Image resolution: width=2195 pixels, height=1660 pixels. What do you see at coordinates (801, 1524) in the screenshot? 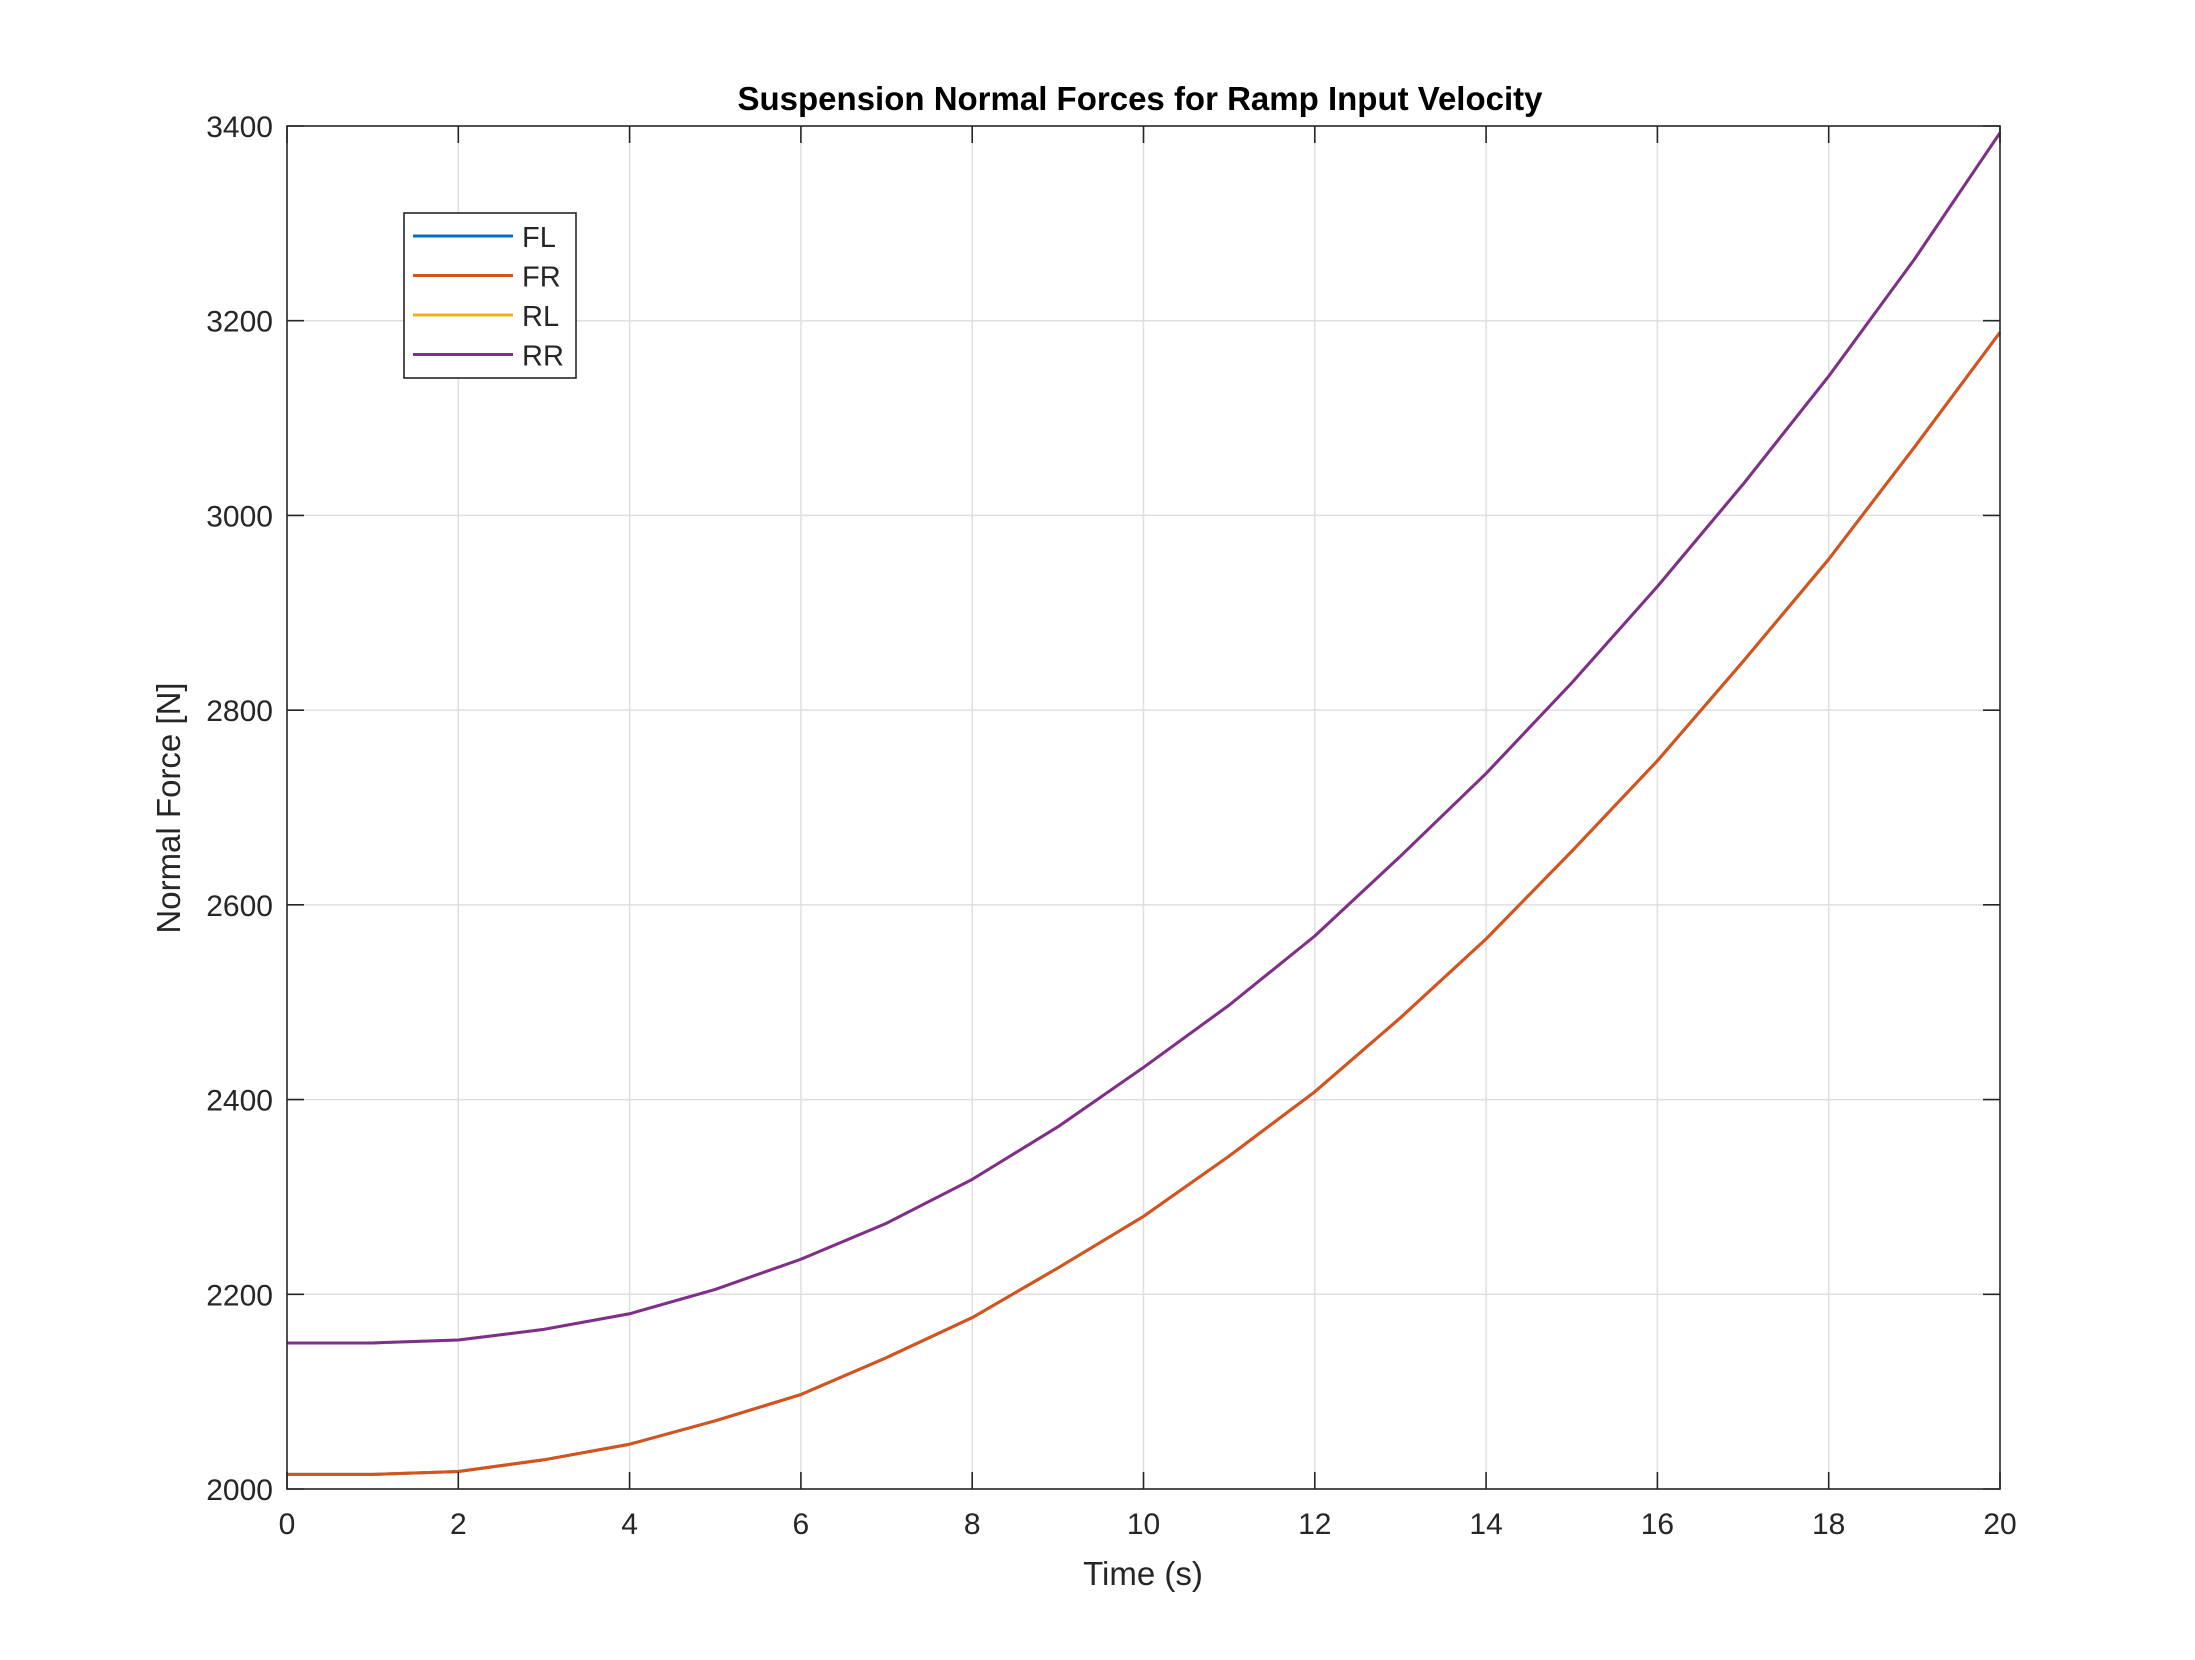
I see `x-tick-label: 6` at bounding box center [801, 1524].